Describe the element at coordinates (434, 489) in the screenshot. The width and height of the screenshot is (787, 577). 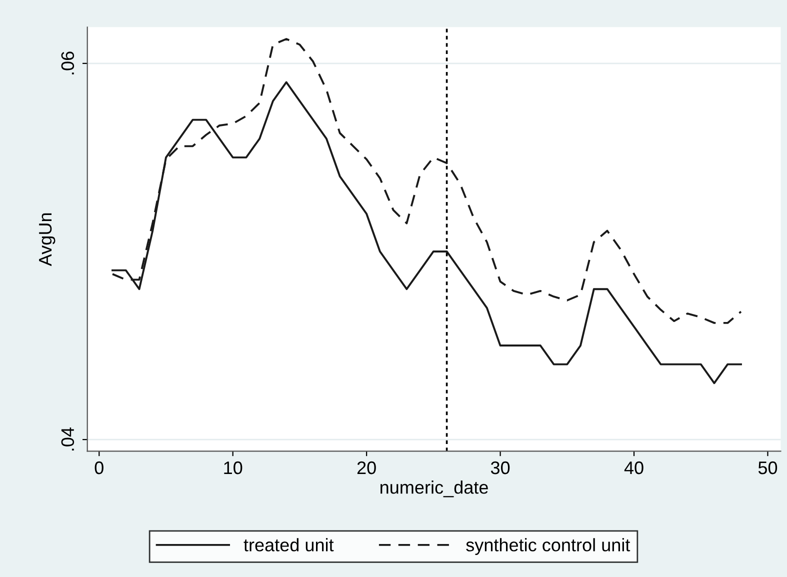
I see `x-axis-title: numeric_date` at that location.